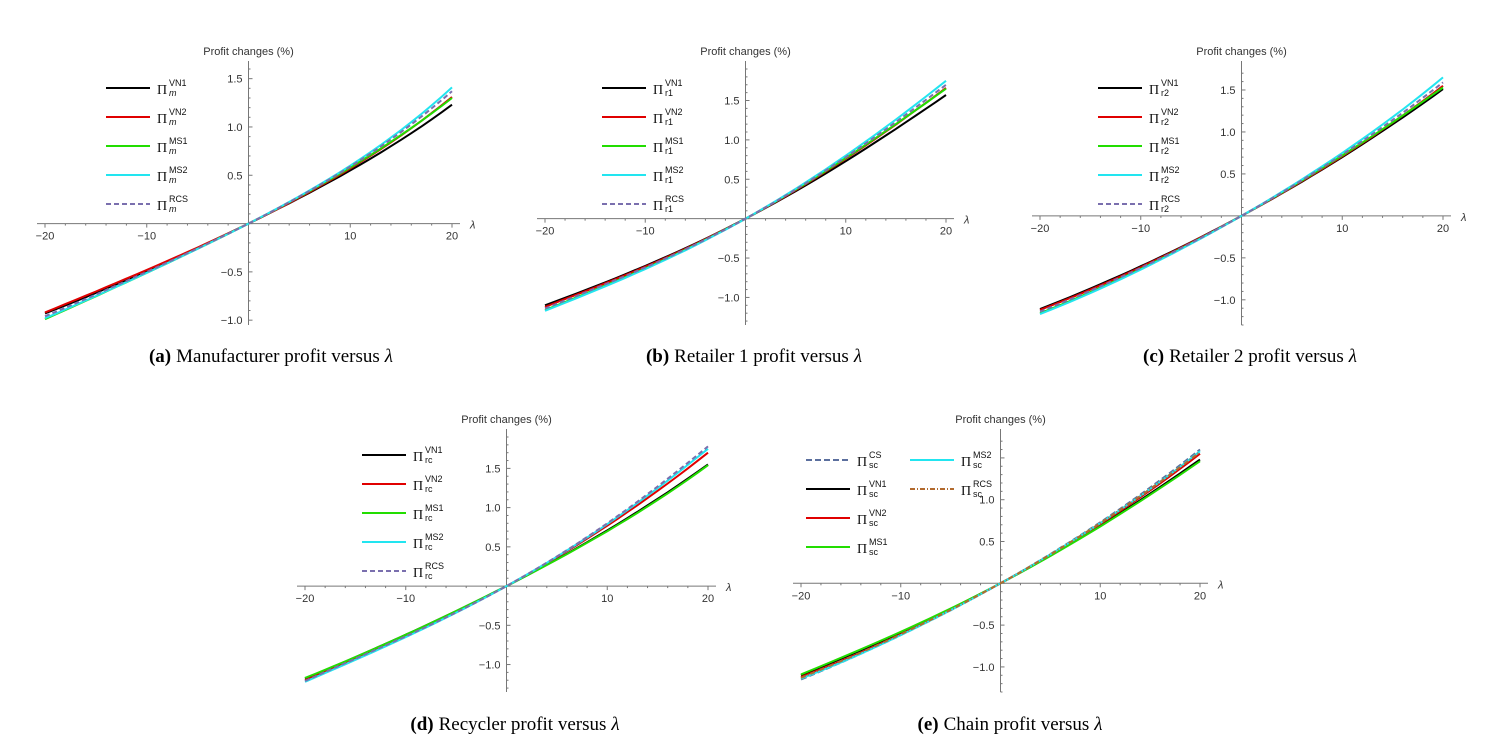  I want to click on panel-caption: (b) Retailer 1 profit versus λ, so click(754, 356).